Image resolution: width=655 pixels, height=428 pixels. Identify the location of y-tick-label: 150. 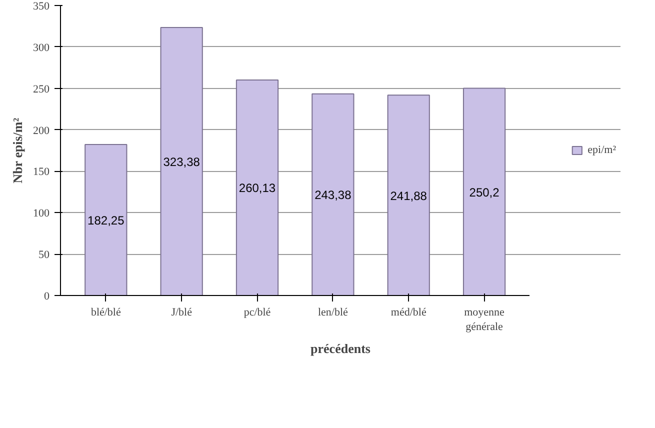
(41, 172).